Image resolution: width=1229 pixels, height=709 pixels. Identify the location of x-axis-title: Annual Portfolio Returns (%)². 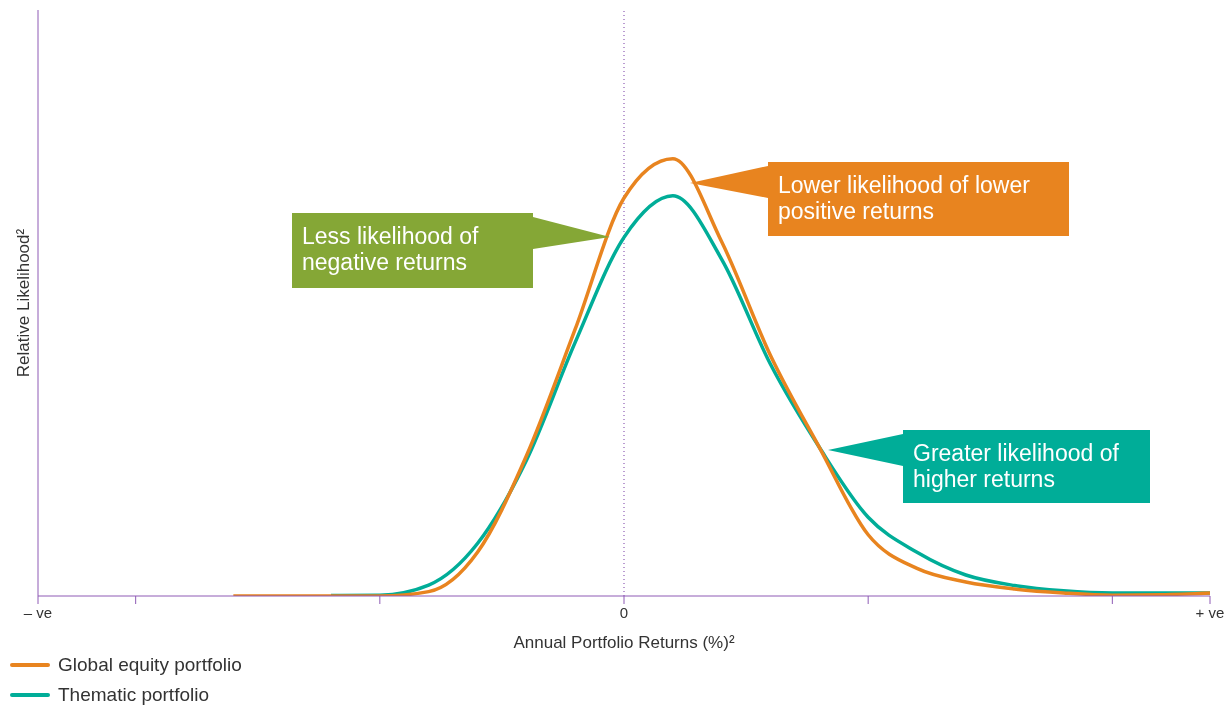
(624, 642).